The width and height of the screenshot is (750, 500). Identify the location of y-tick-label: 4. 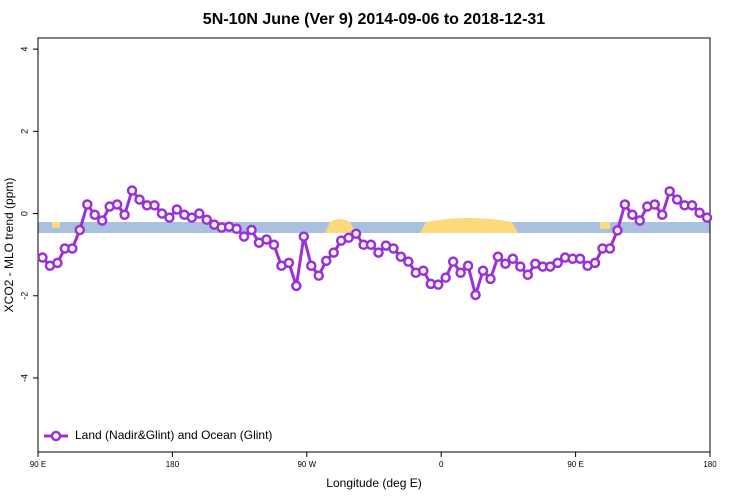
(24, 49).